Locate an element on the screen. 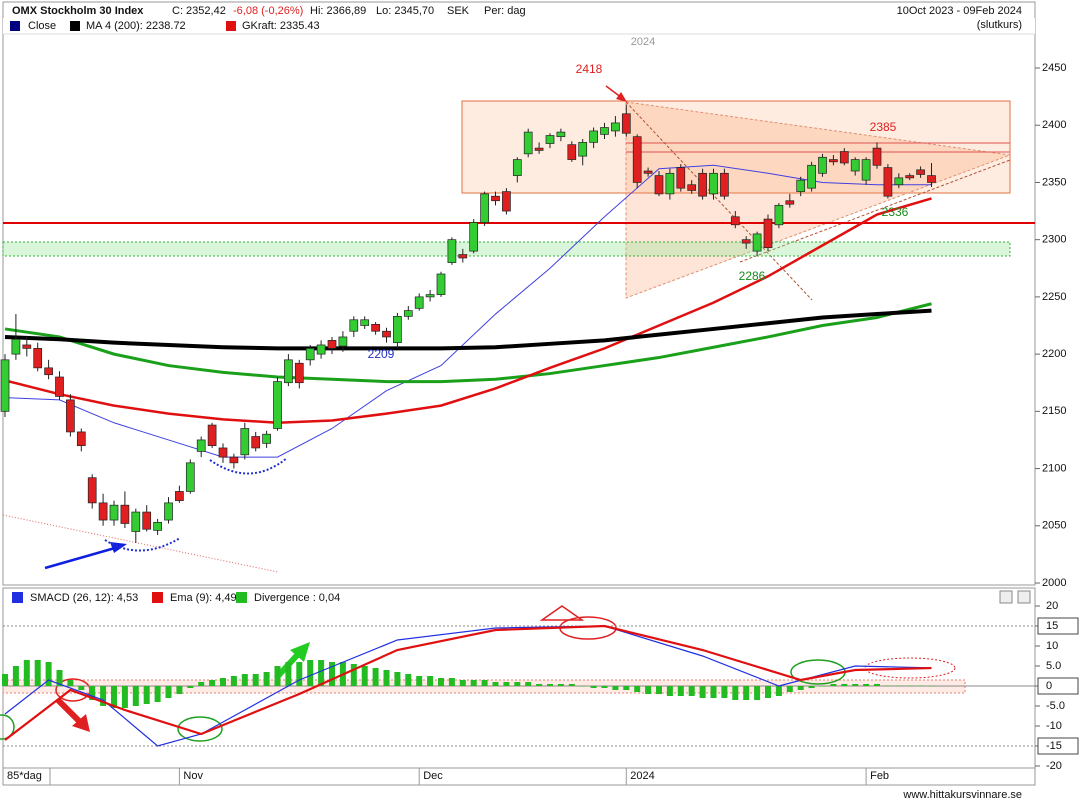  range-box is located at coordinates (736, 147).